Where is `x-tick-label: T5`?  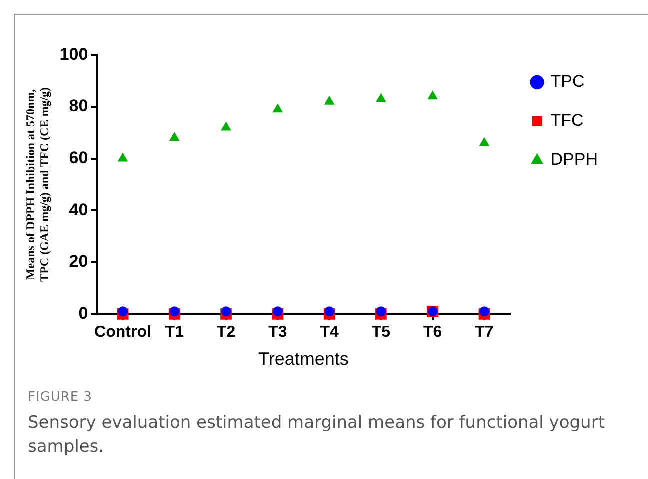
x-tick-label: T5 is located at coordinates (381, 333).